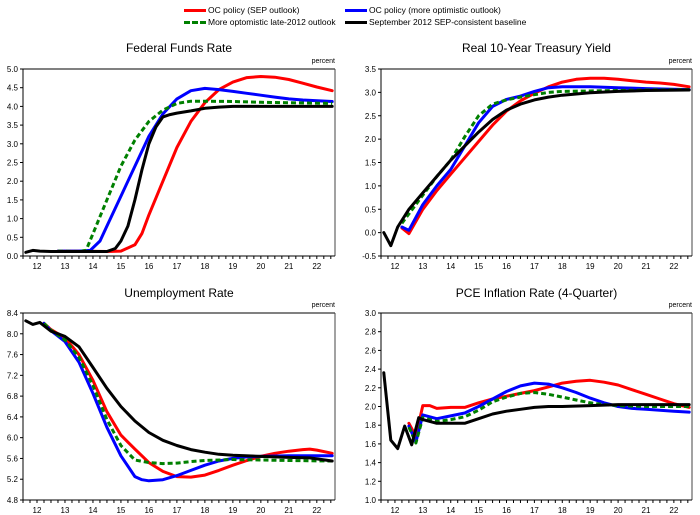 Image resolution: width=700 pixels, height=515 pixels. What do you see at coordinates (13, 375) in the screenshot?
I see `y-tick-label: 7.2` at bounding box center [13, 375].